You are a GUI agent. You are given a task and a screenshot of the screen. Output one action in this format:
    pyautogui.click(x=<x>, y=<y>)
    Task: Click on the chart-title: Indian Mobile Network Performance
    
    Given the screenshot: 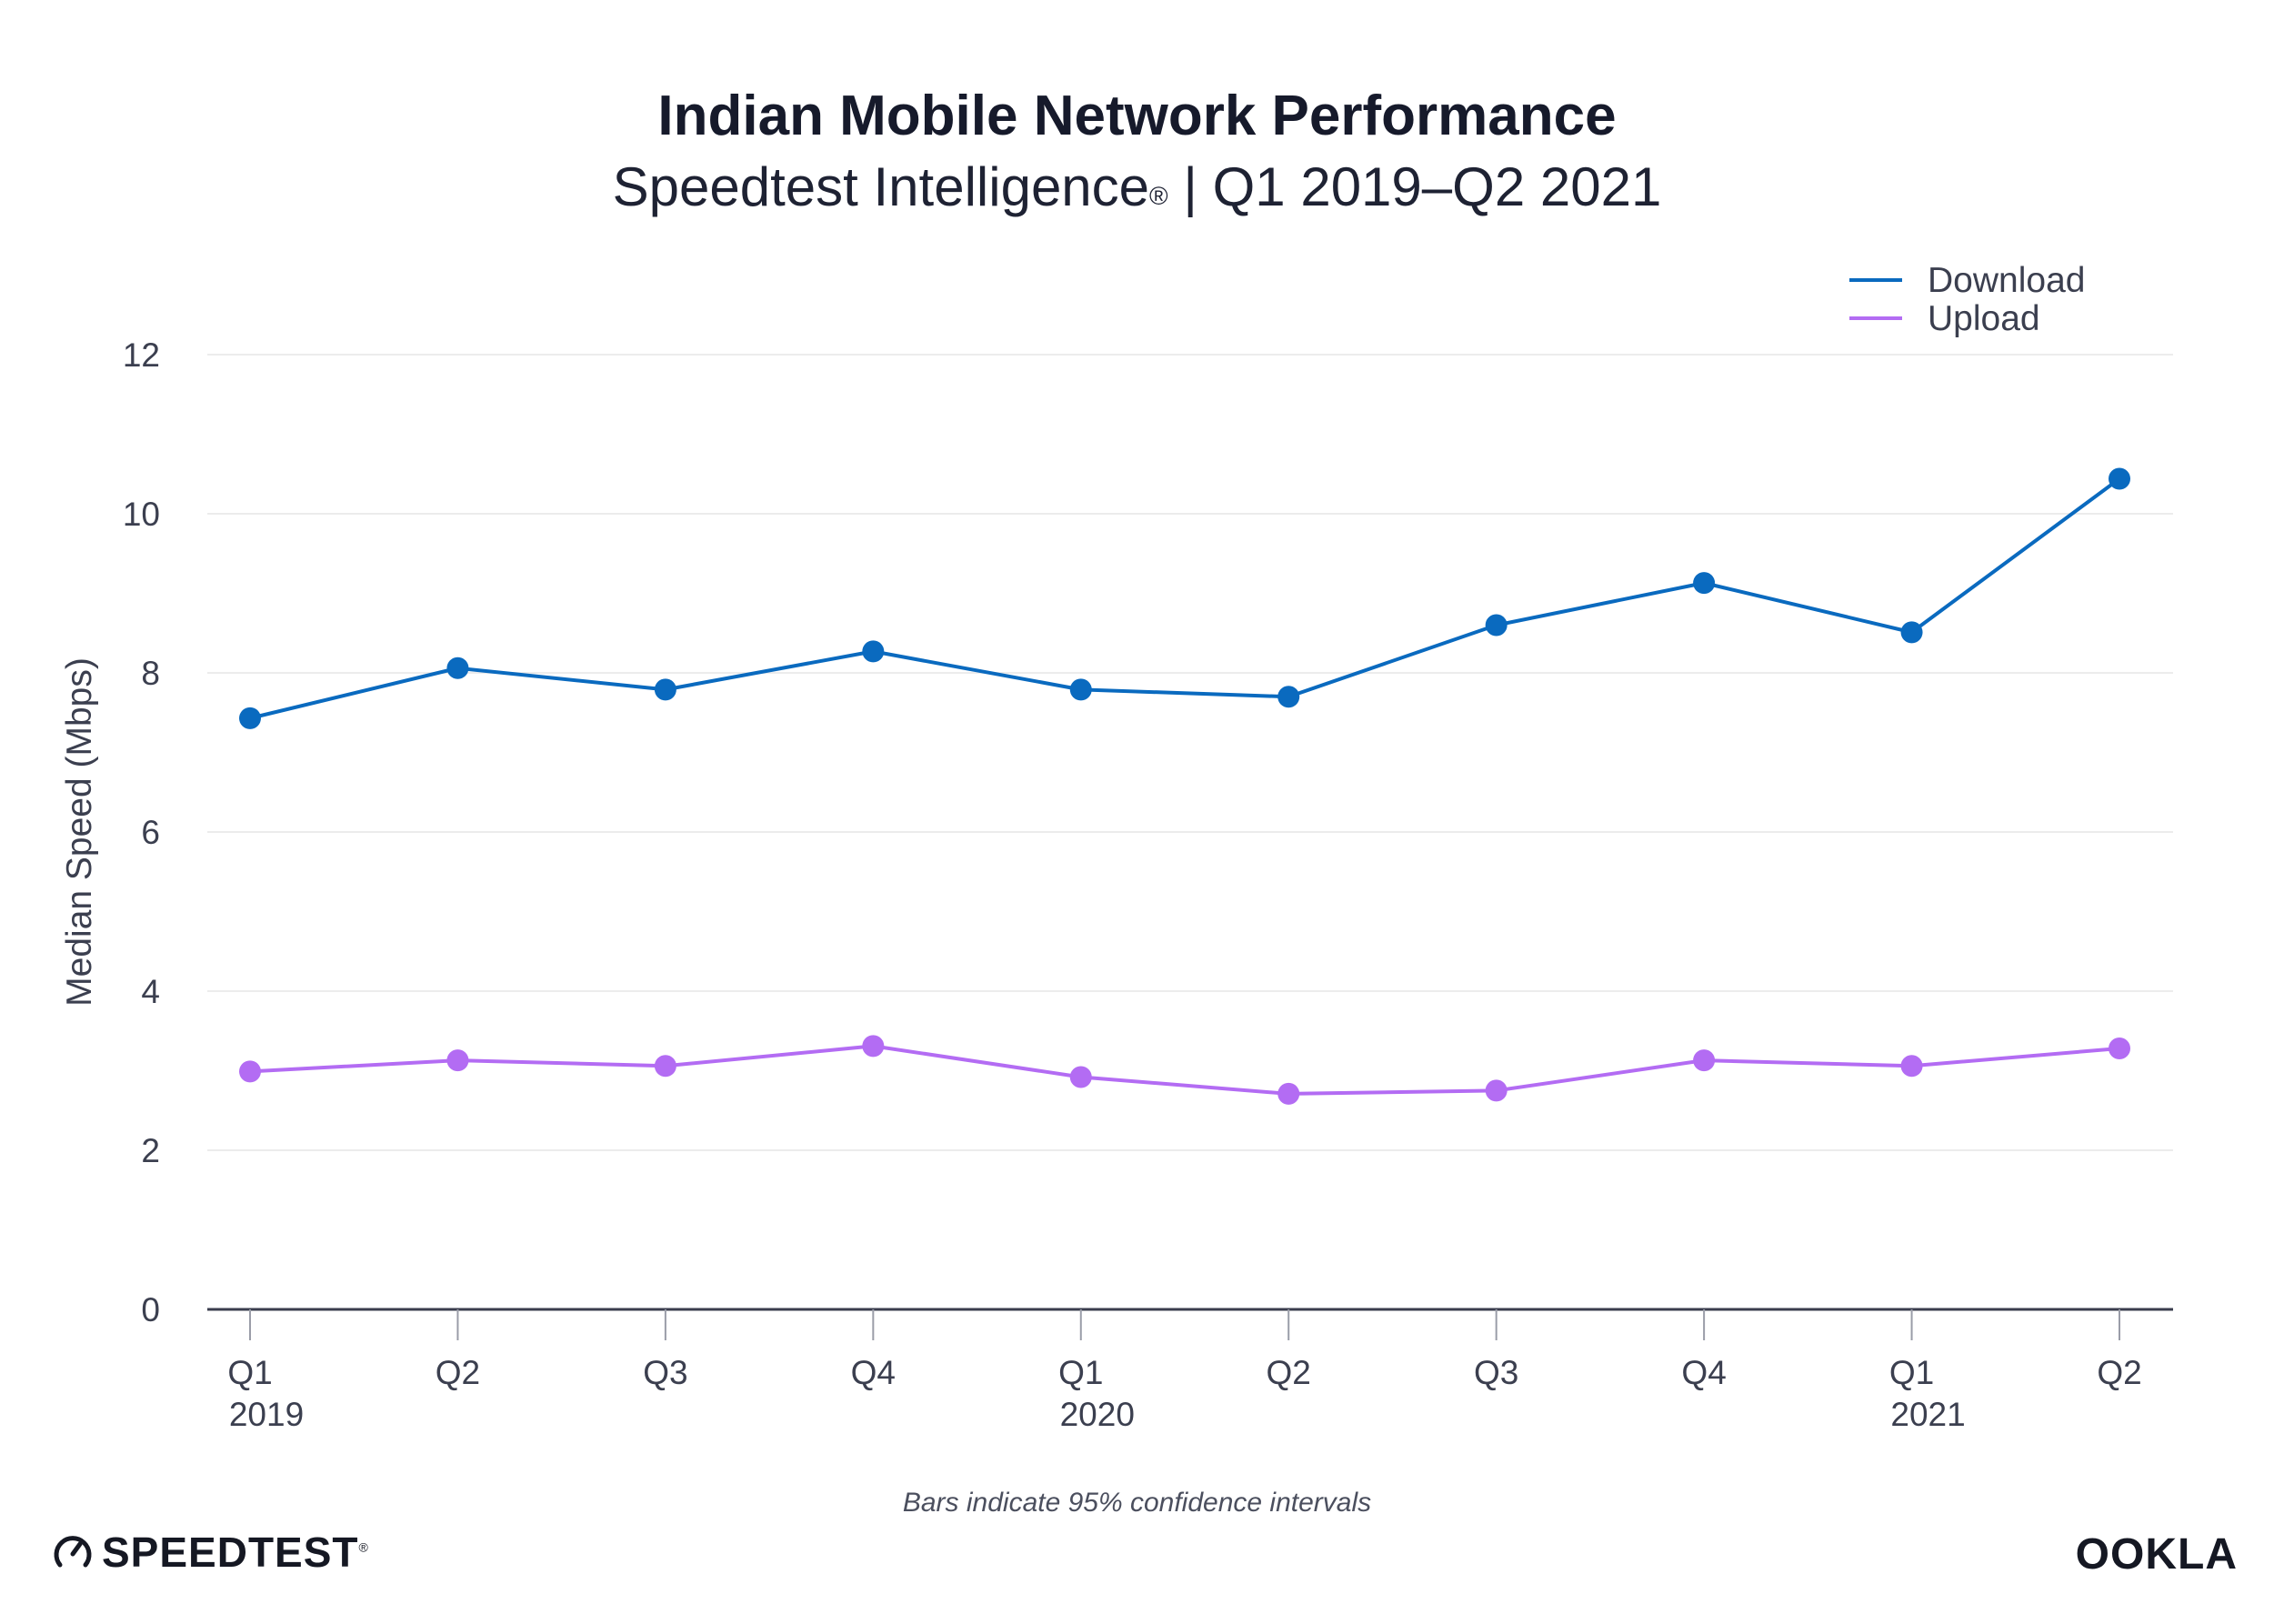 What is the action you would take?
    pyautogui.click(x=1137, y=116)
    